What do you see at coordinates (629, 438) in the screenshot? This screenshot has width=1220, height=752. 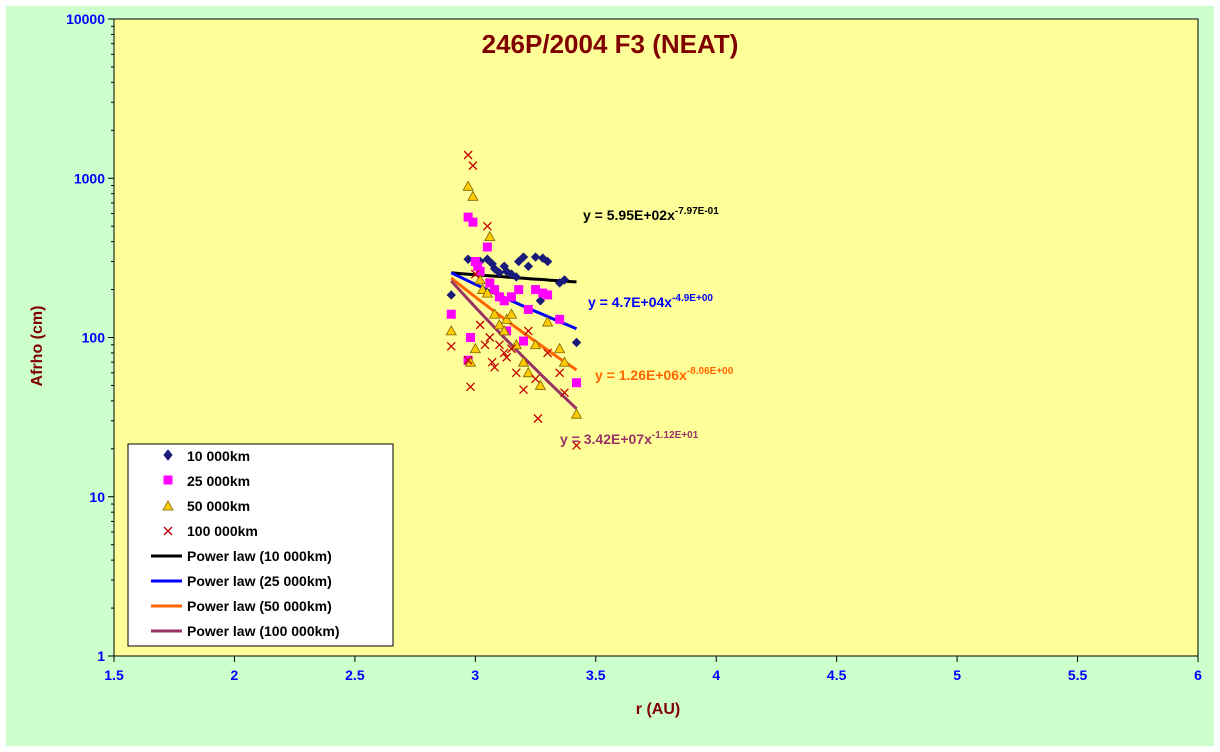 I see `equation-100000km: y = 3.42E+07x-1.12E+01` at bounding box center [629, 438].